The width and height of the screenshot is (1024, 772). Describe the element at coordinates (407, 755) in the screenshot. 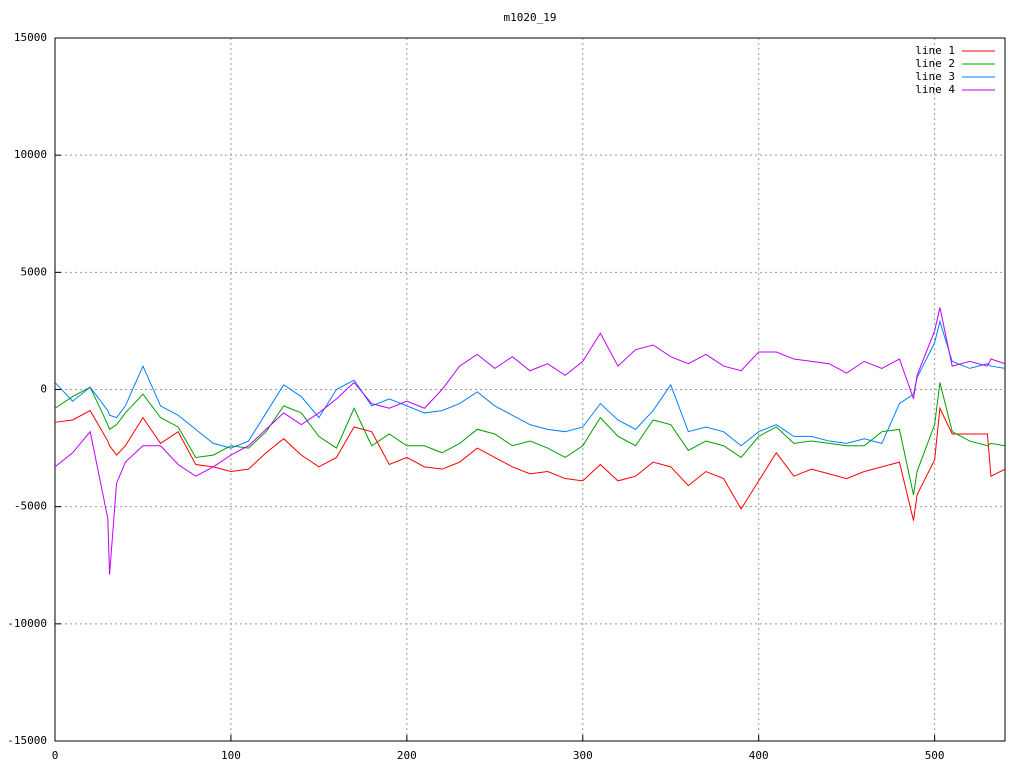

I see `x-tick-label: 200` at that location.